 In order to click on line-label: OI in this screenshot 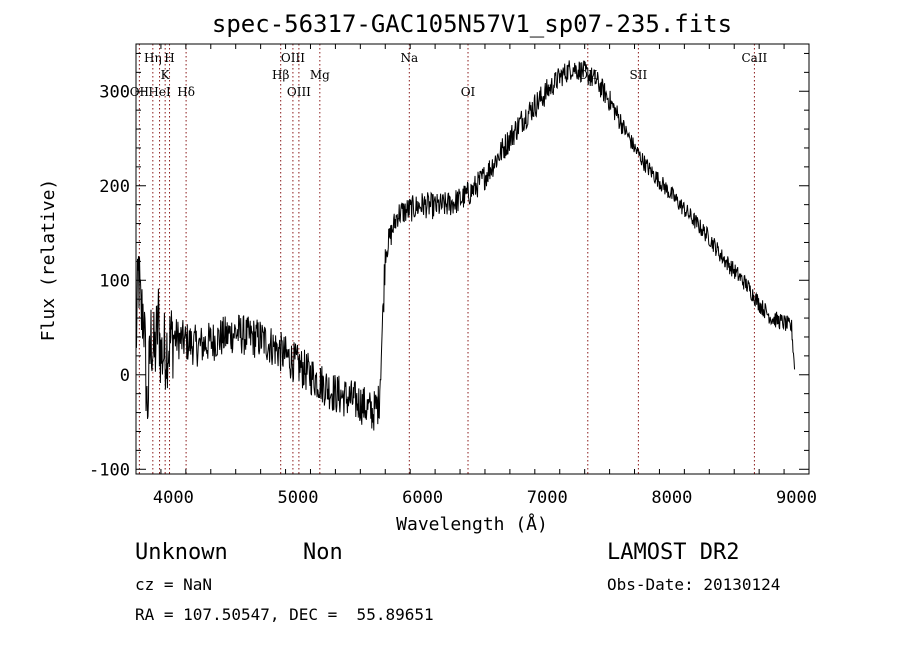, I will do `click(468, 92)`.